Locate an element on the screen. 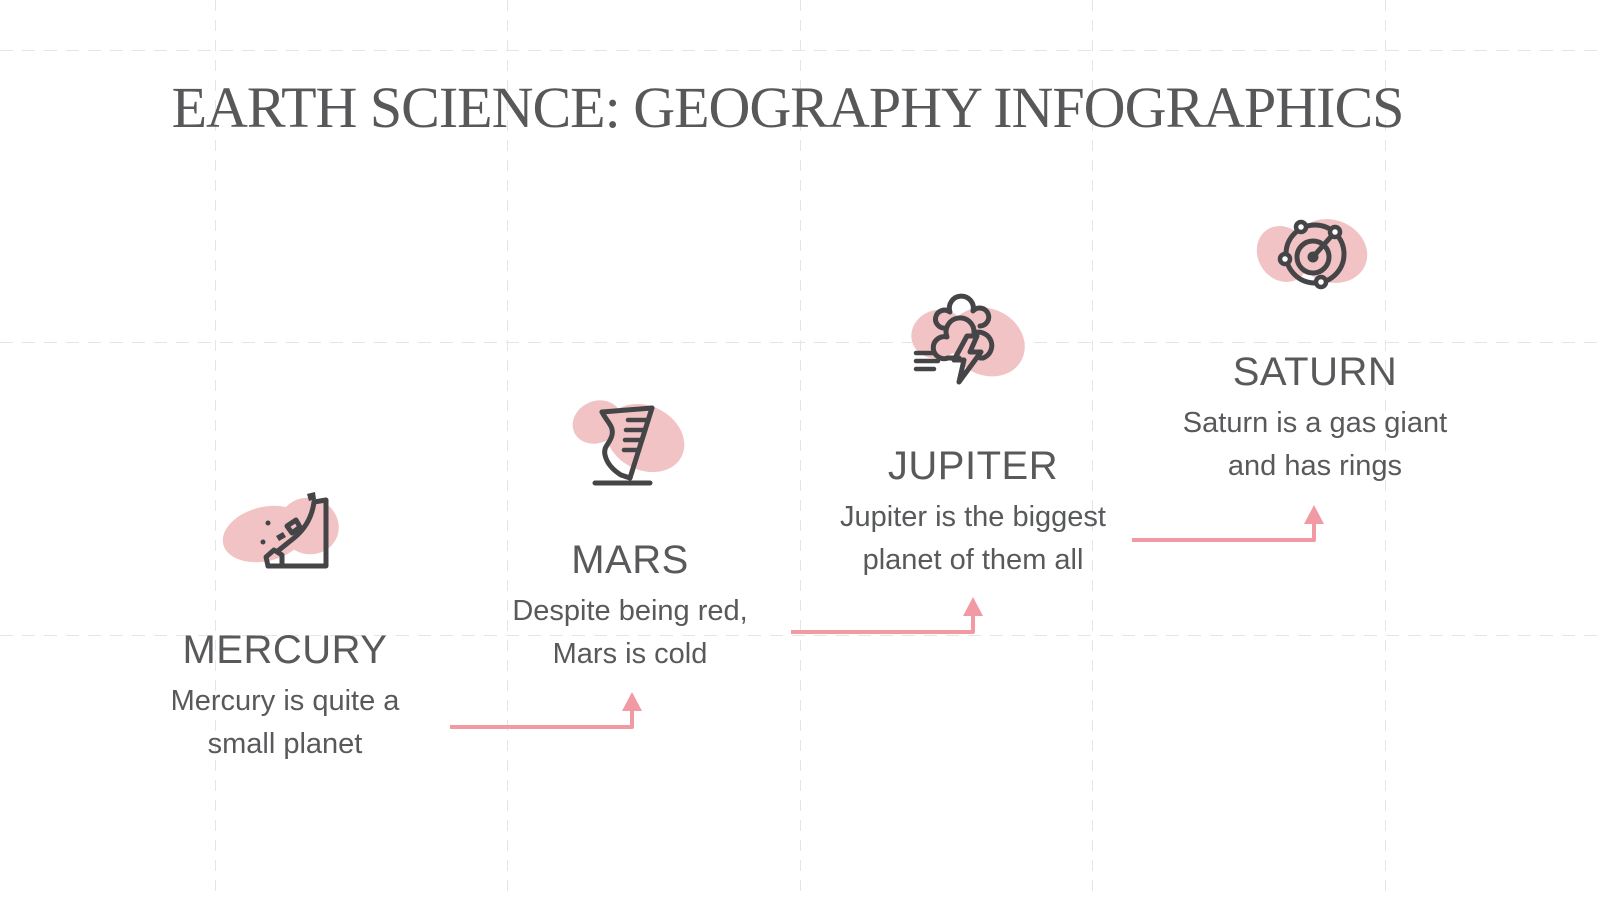 The height and width of the screenshot is (900, 1600). storm-cloud-lightning-icon is located at coordinates (968, 339).